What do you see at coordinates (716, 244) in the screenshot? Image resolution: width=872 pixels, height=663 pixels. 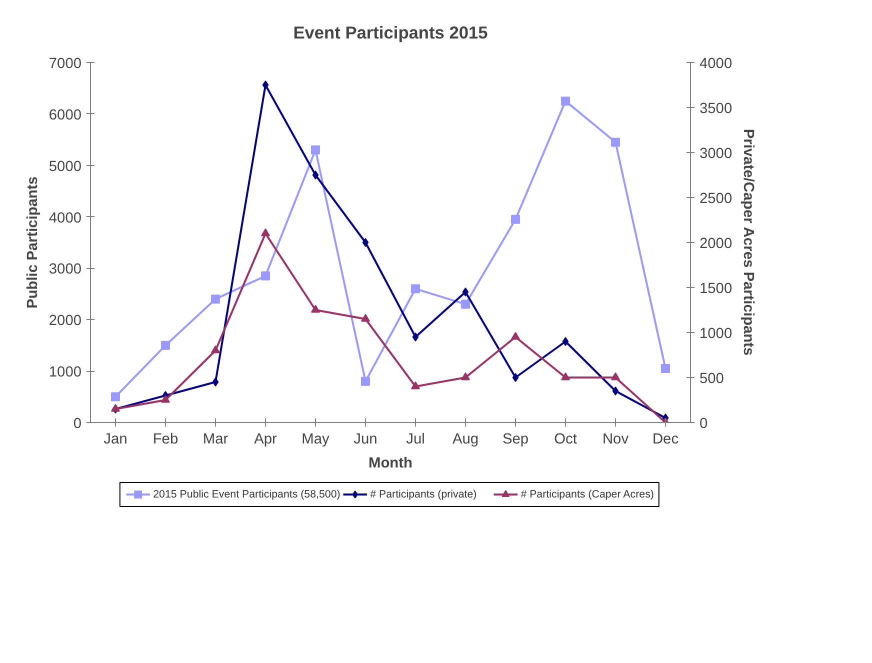 I see `y2-tick-label: 2000` at bounding box center [716, 244].